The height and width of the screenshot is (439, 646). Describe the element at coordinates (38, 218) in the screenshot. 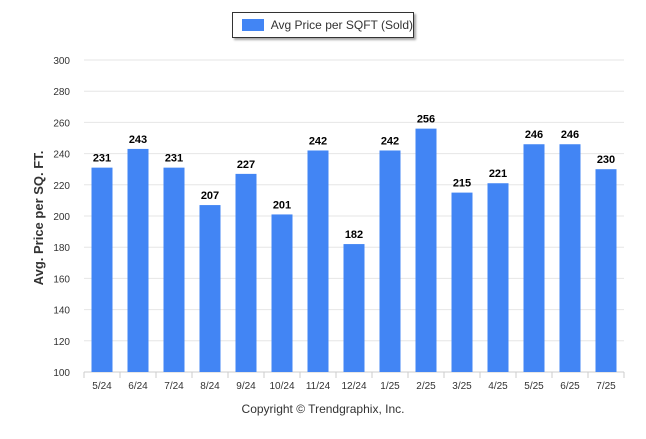

I see `y-axis-title: Avg. Price per SQ. FT.` at that location.